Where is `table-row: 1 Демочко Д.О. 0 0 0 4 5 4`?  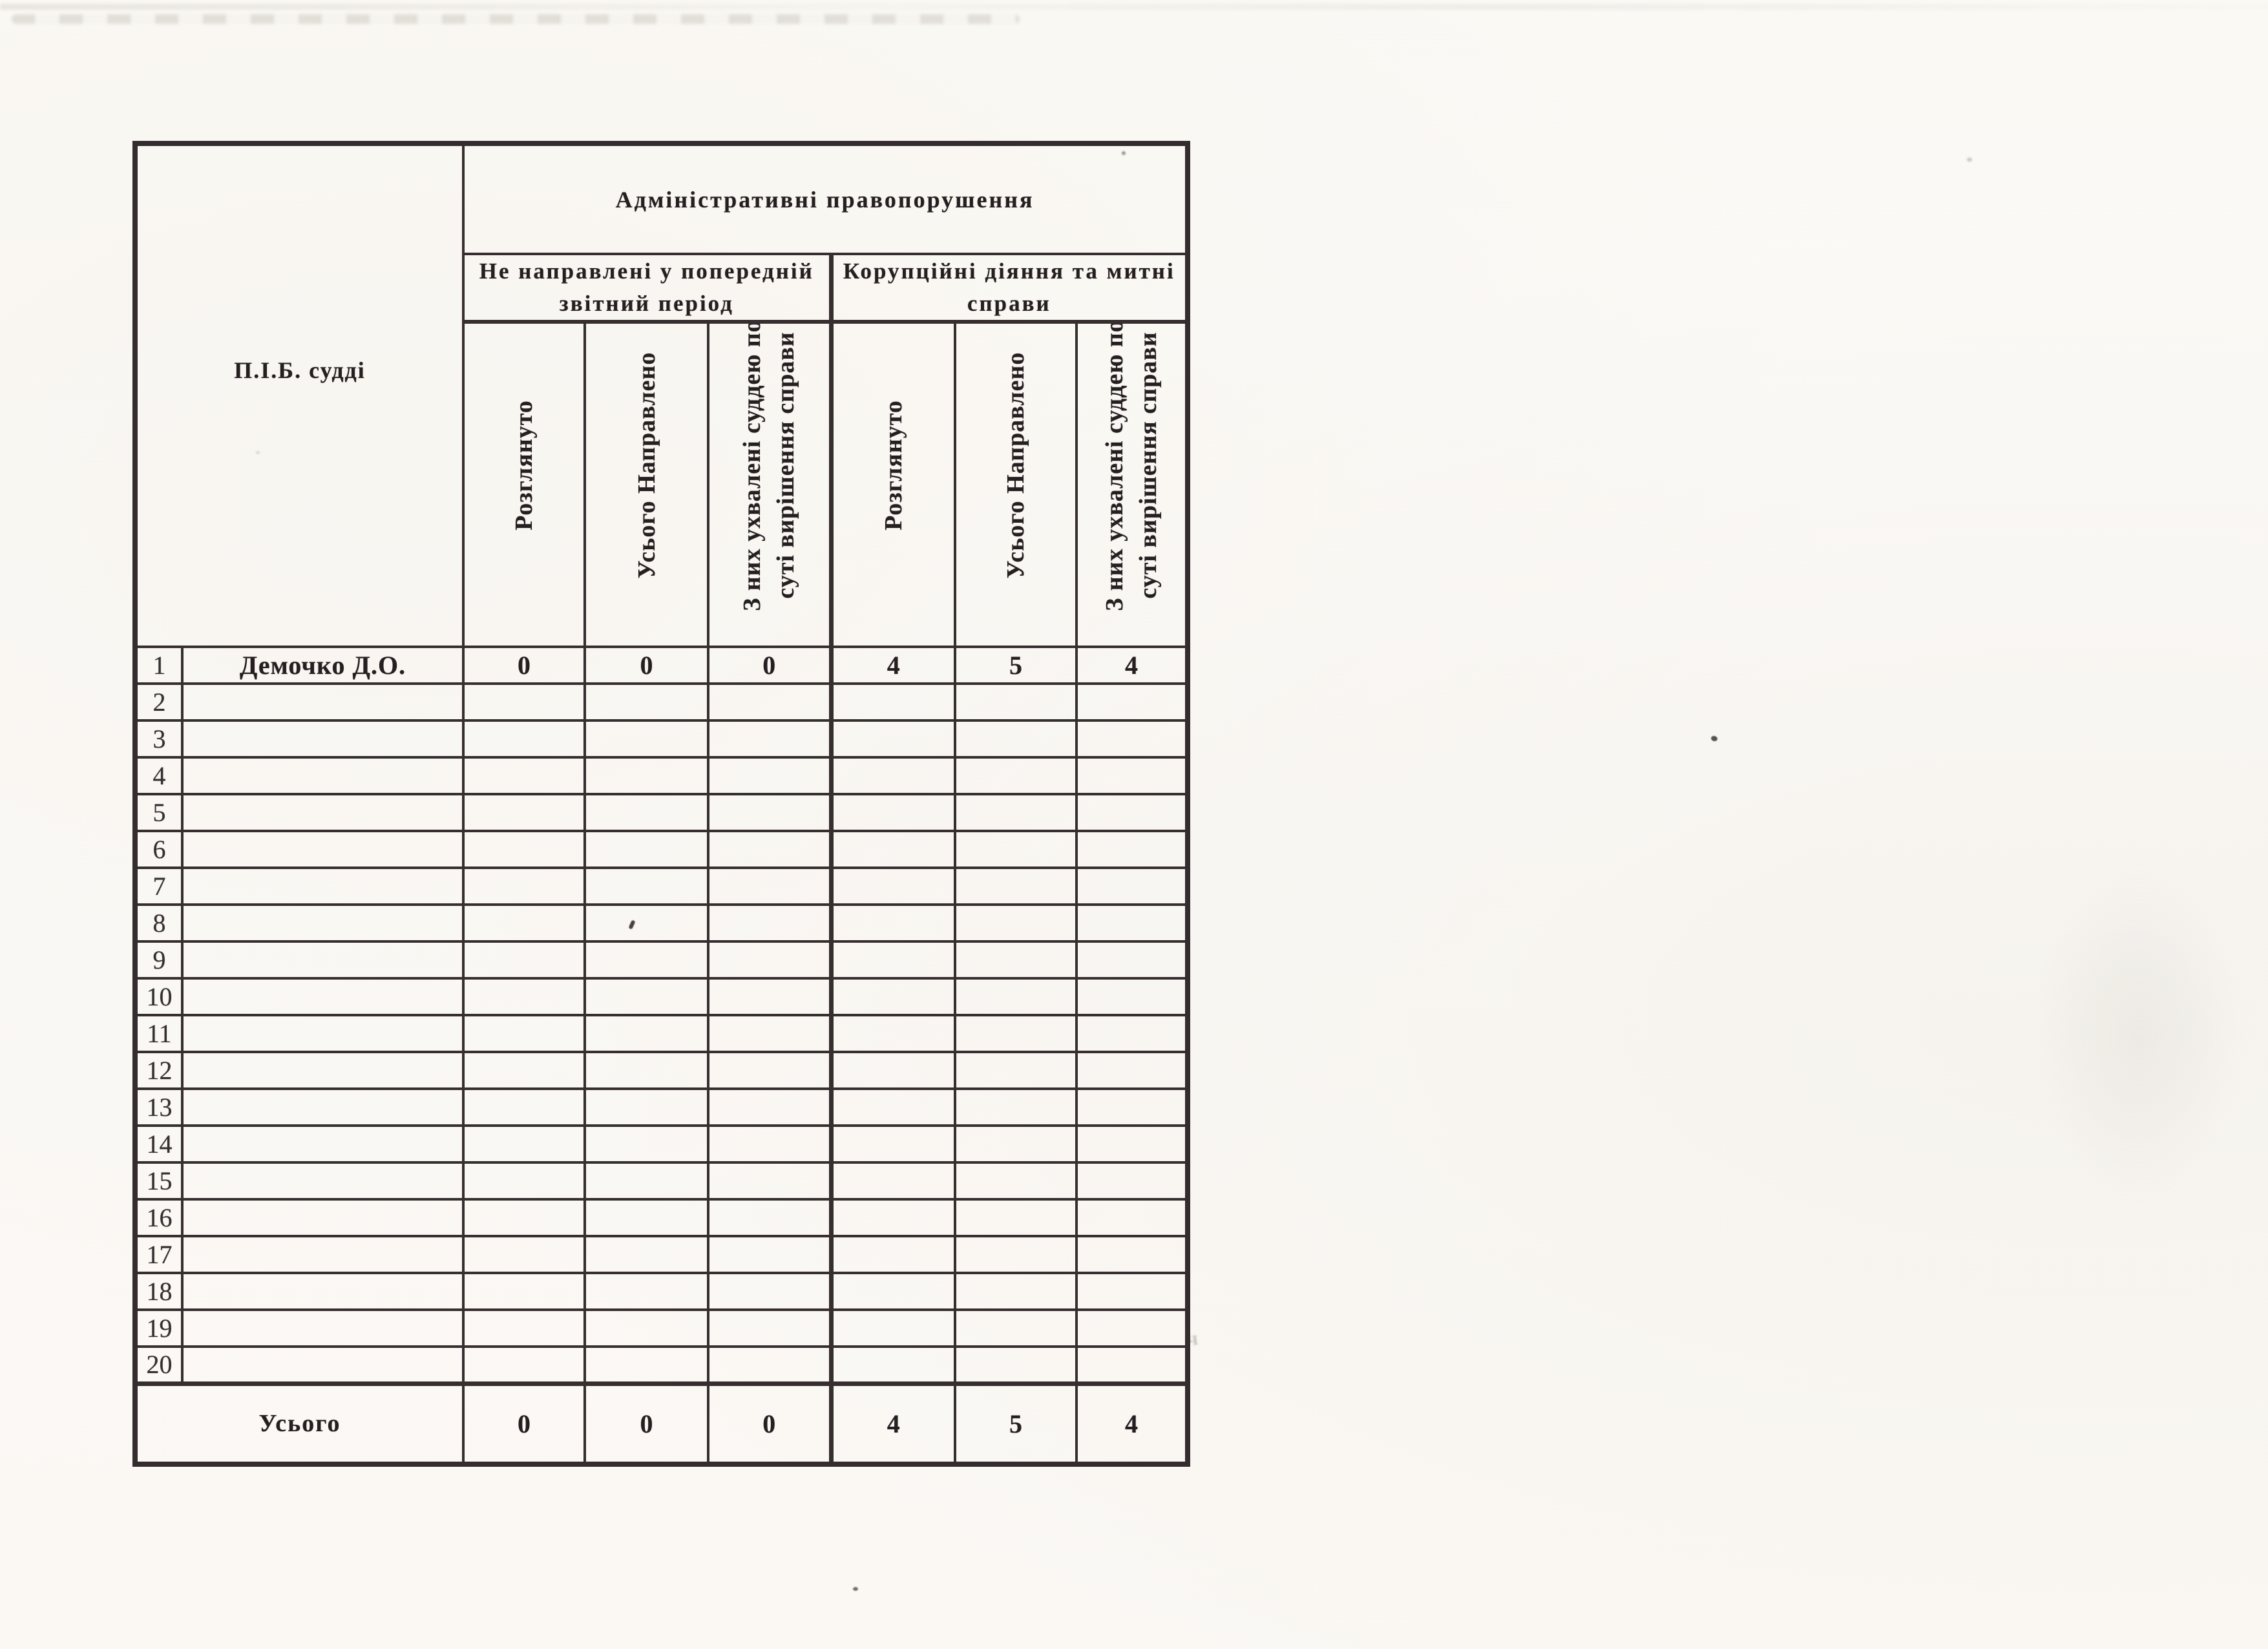
table-row: 1 Демочко Д.О. 0 0 0 4 5 4 is located at coordinates (662, 665).